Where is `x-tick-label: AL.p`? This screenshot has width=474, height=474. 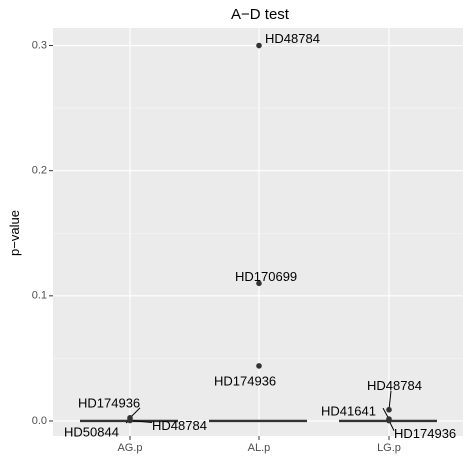 x-tick-label: AL.p is located at coordinates (259, 448).